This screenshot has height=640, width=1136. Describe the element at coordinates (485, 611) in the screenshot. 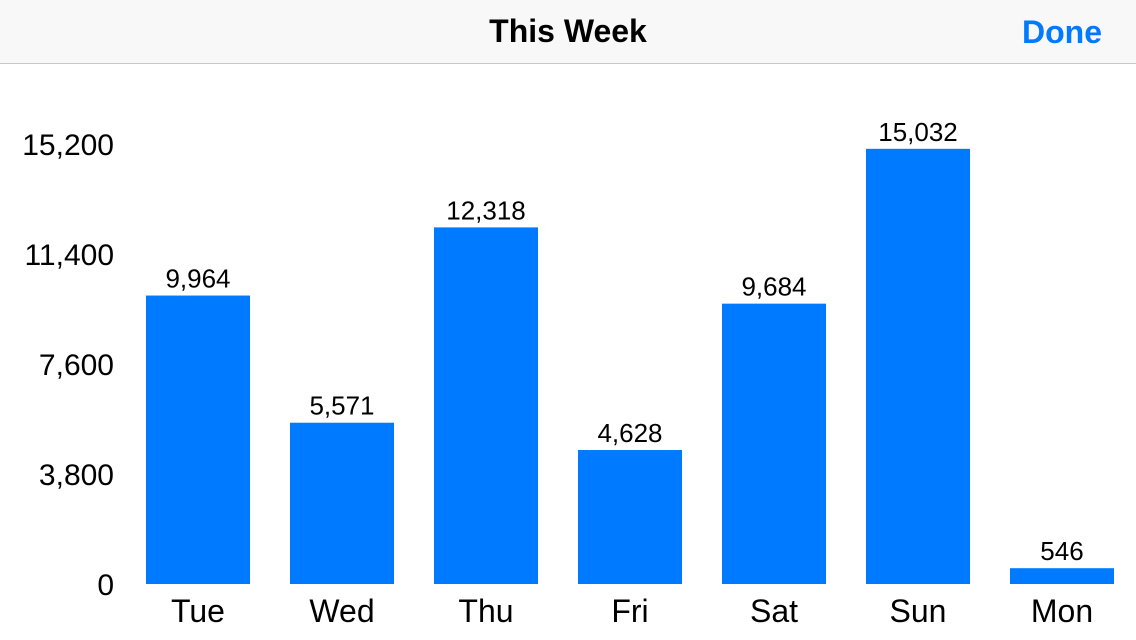

I see `x-category-label: Thu` at that location.